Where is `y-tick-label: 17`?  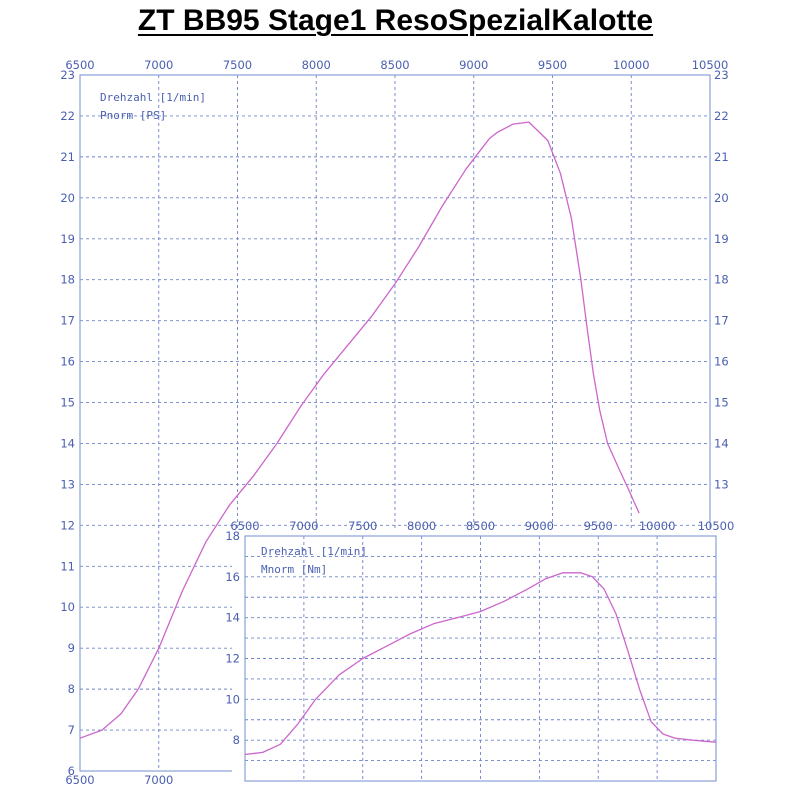
y-tick-label: 17 is located at coordinates (67, 321).